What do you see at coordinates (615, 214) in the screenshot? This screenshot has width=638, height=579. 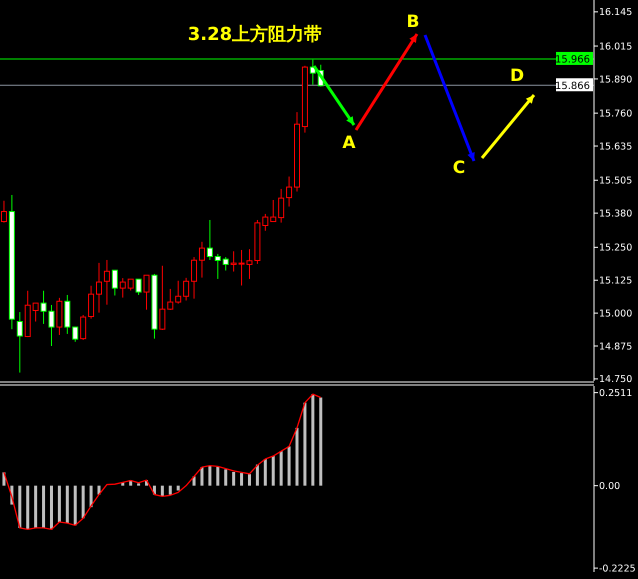 I see `y-tick-label: 15.380` at bounding box center [615, 214].